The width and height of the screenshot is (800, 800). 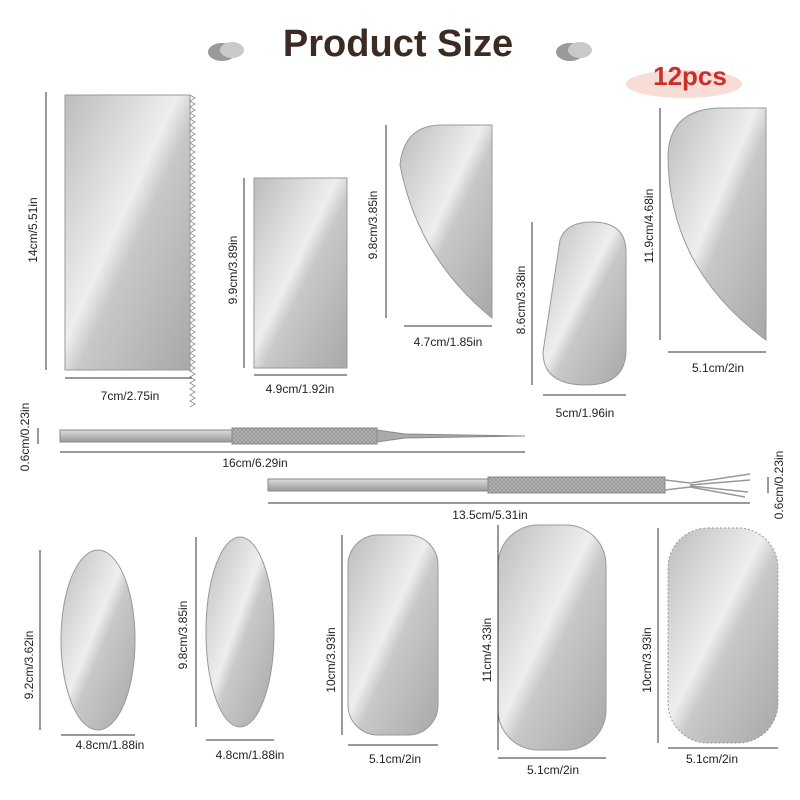 I want to click on width-label: 4.7cm/1.85in, so click(x=448, y=342).